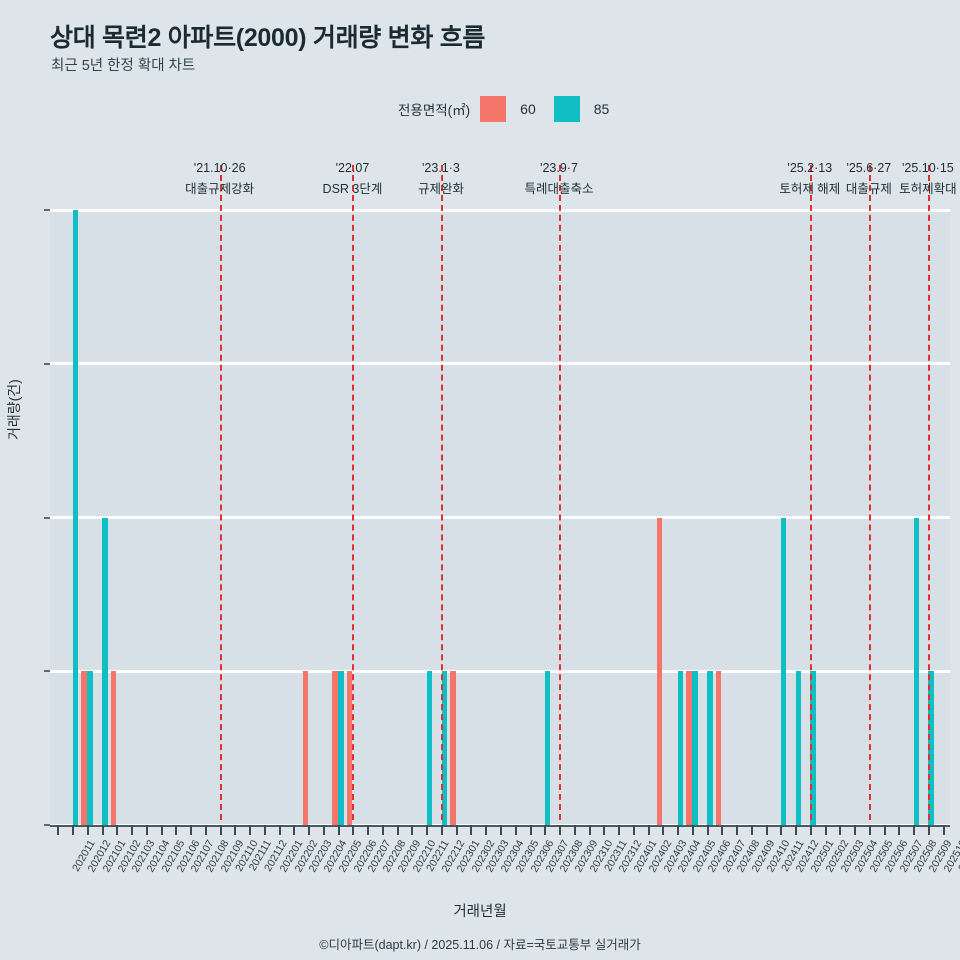 The width and height of the screenshot is (960, 960). I want to click on event-date: '25.6·27, so click(869, 168).